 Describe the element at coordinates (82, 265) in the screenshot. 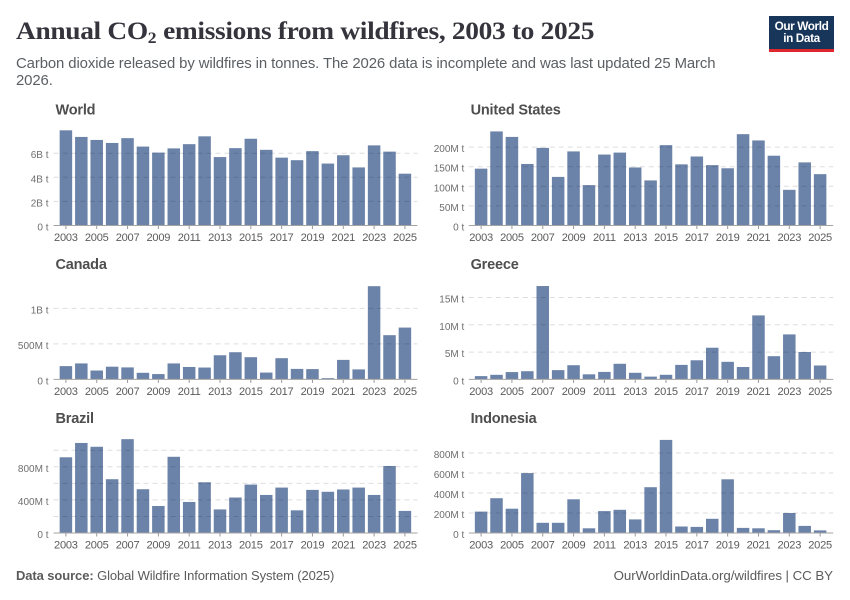

I see `svg-text: Canada` at that location.